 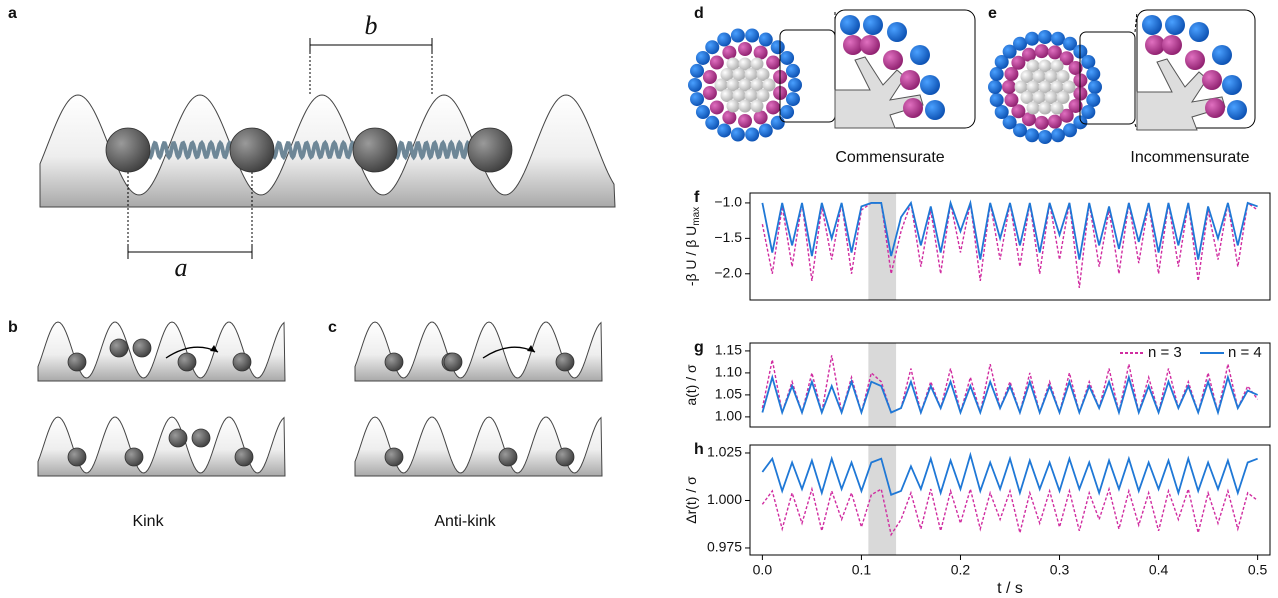 I want to click on y-tick-label: 0.975, so click(x=724, y=547).